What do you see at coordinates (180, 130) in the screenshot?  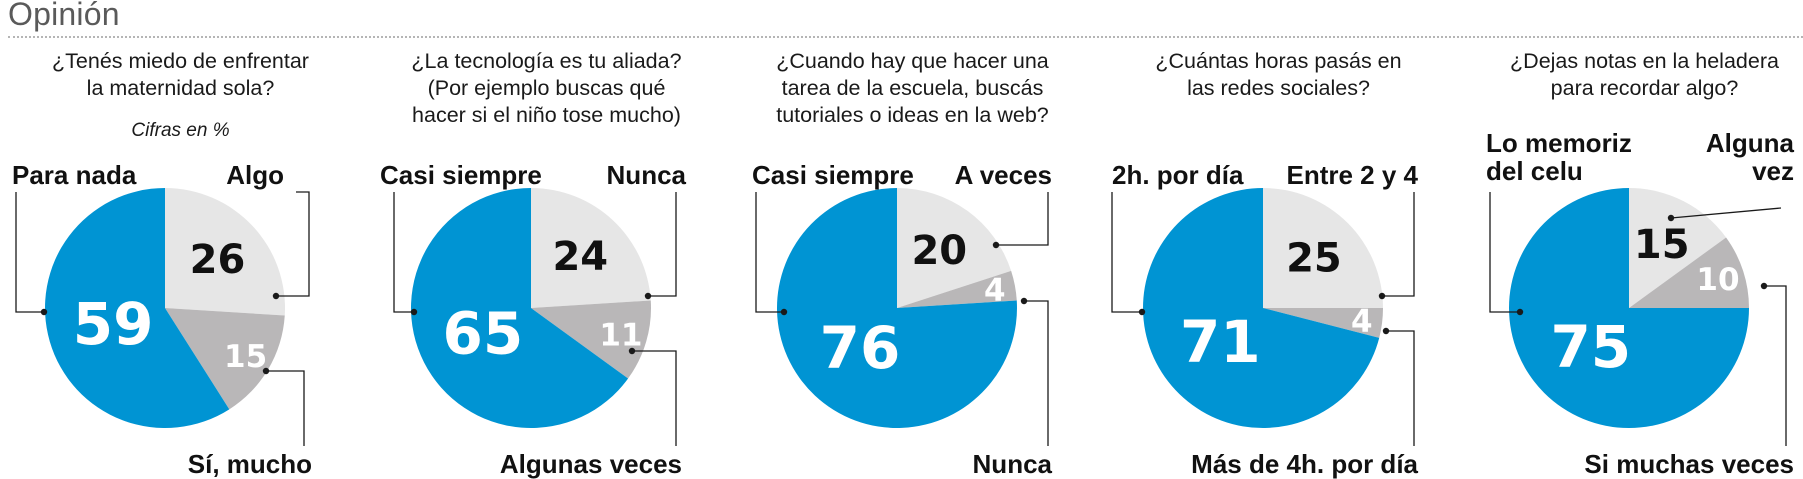 I see `chart-unit-note: Cifras en %` at bounding box center [180, 130].